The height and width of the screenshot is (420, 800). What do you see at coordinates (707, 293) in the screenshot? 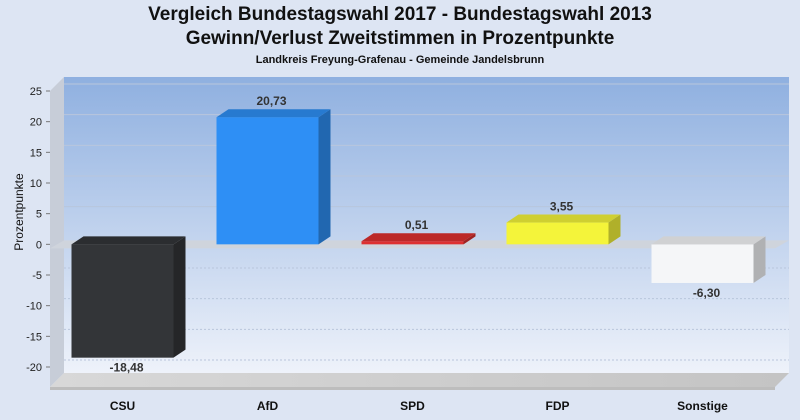
I see `data-label: -6,30` at bounding box center [707, 293].